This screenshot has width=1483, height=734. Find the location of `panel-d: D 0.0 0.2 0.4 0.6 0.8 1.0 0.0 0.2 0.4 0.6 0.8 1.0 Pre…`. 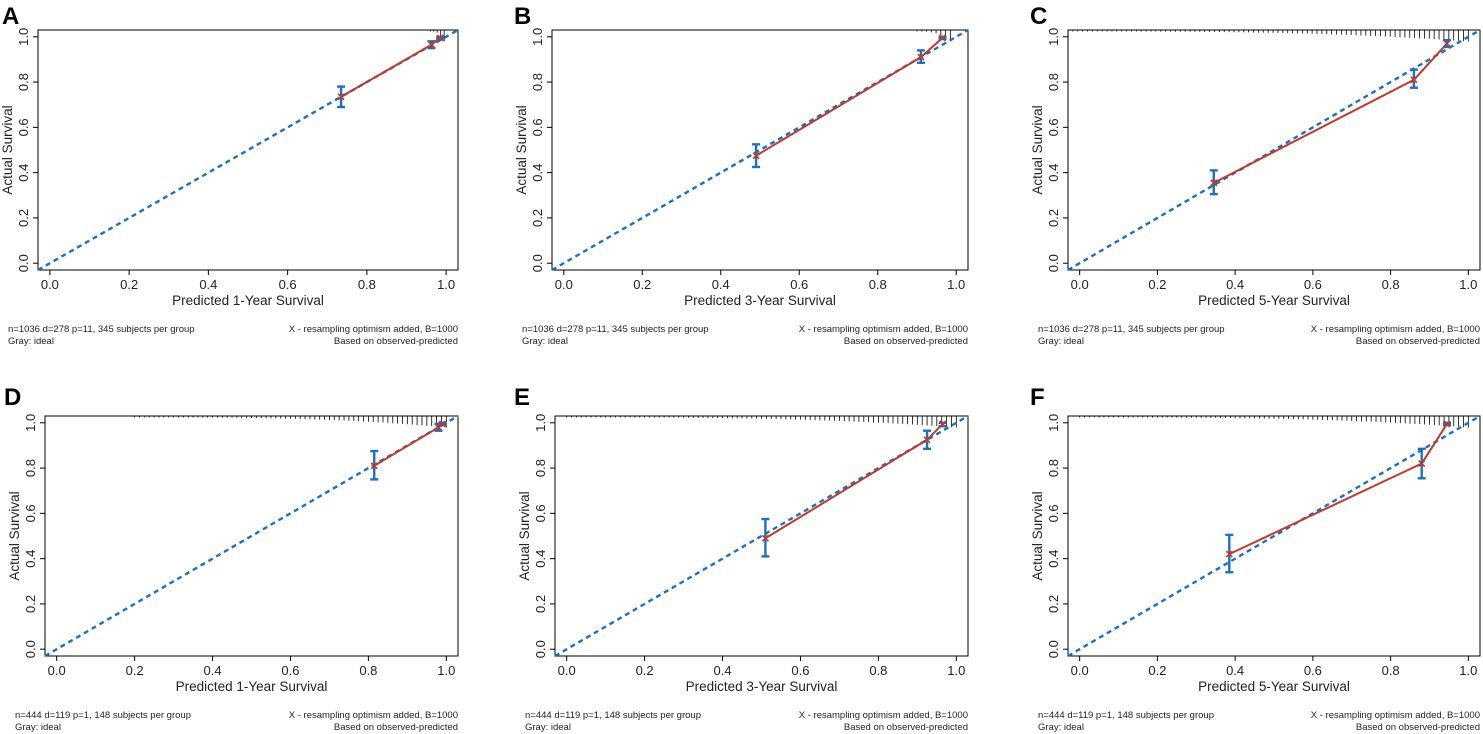

panel-d: D 0.0 0.2 0.4 0.6 0.8 1.0 0.0 0.2 0.4 0.6 0.8 1.0 Pre… is located at coordinates (231, 558).